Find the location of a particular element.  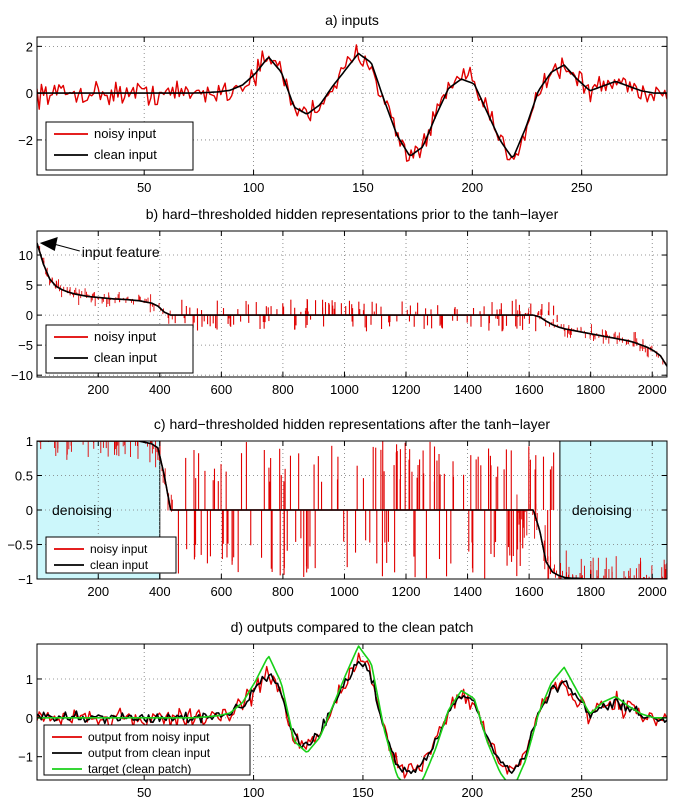

legend-label: target (clean patch) is located at coordinates (139, 769).